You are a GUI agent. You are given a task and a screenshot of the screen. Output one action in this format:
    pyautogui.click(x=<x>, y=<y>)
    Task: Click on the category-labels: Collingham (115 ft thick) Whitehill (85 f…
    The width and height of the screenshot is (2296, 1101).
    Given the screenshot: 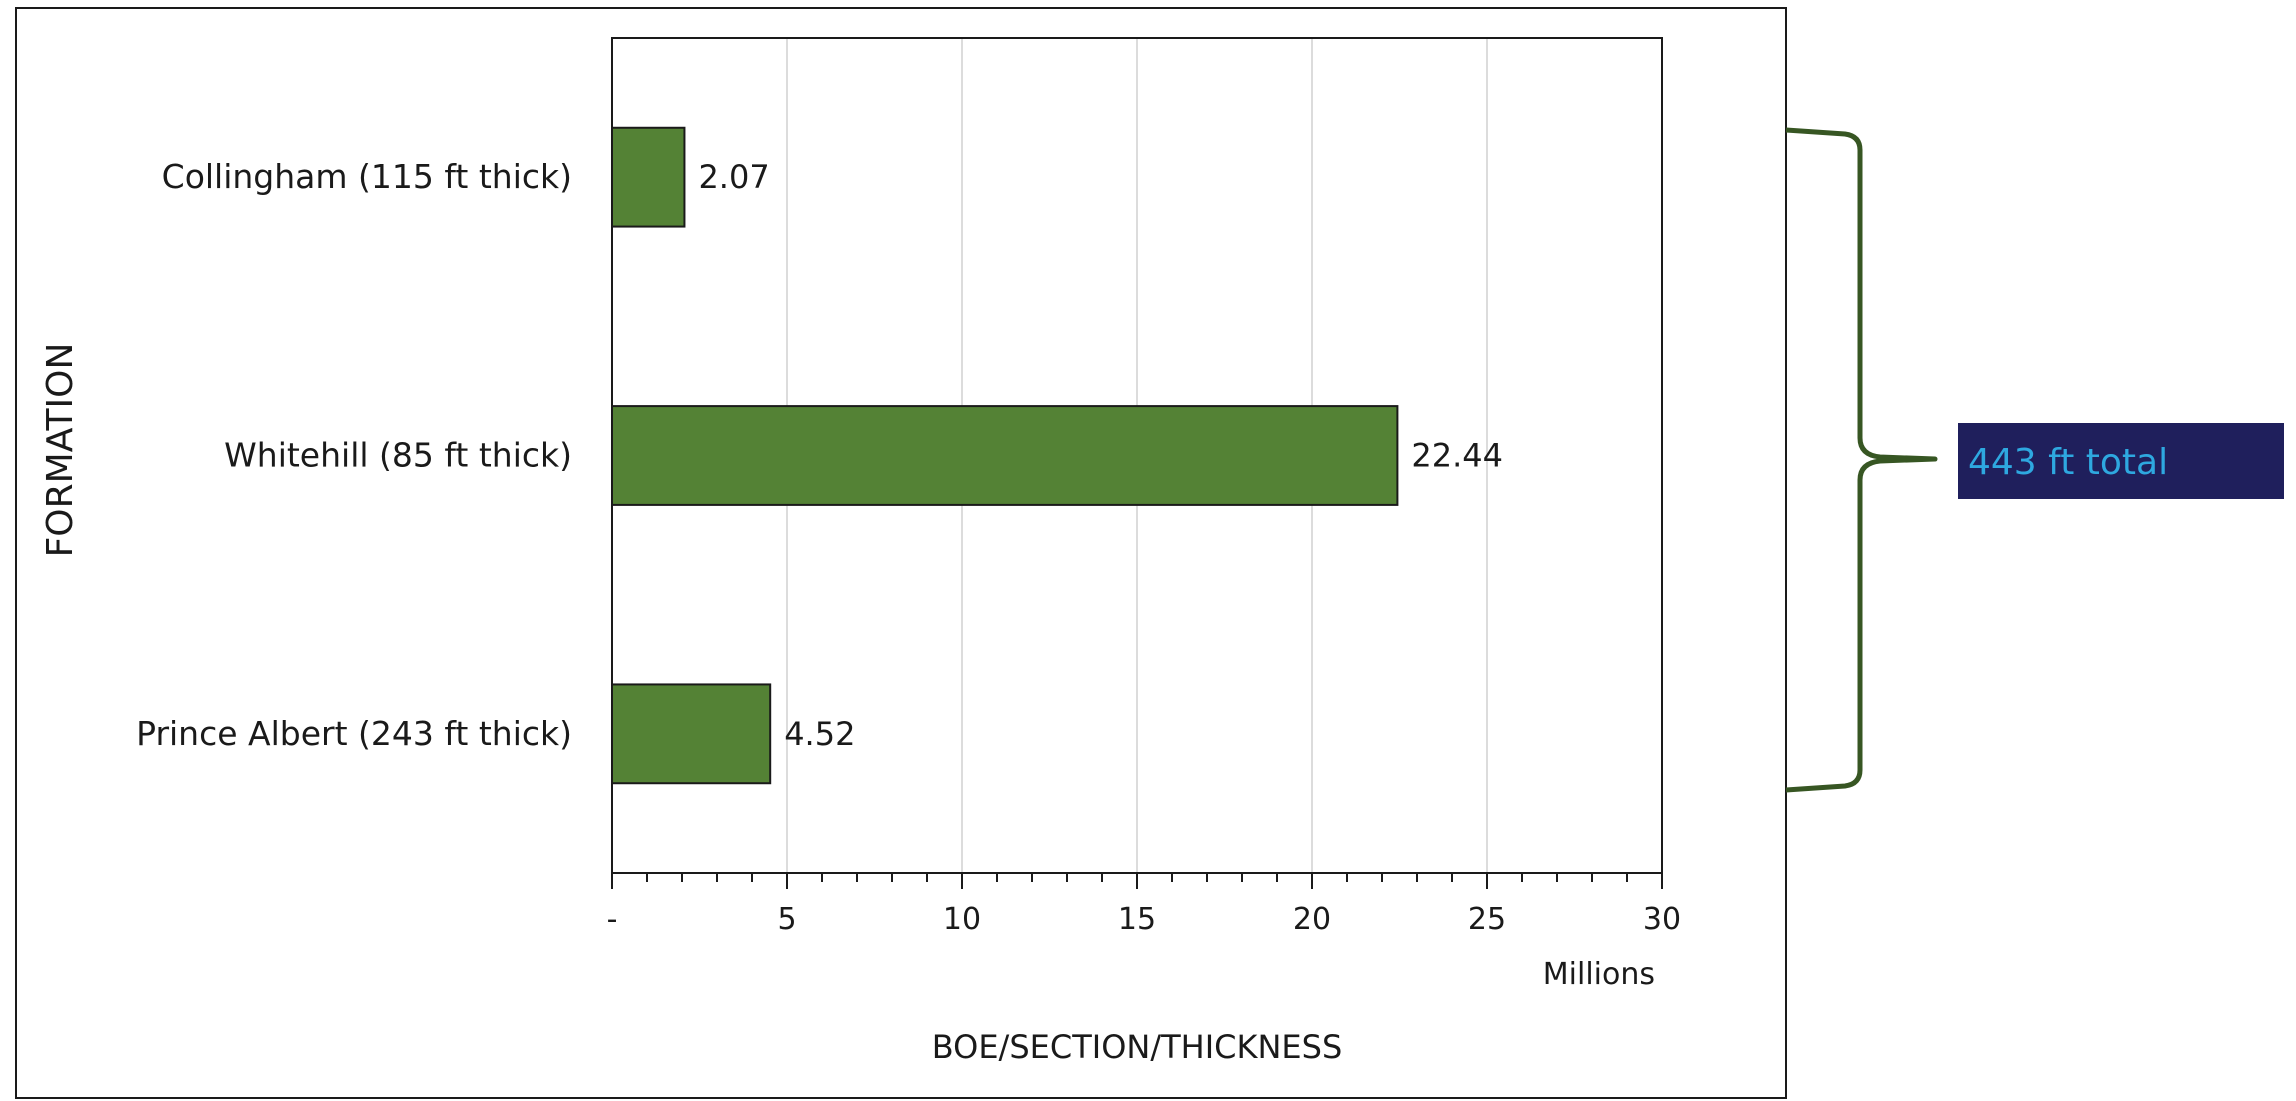 What is the action you would take?
    pyautogui.click(x=354, y=455)
    